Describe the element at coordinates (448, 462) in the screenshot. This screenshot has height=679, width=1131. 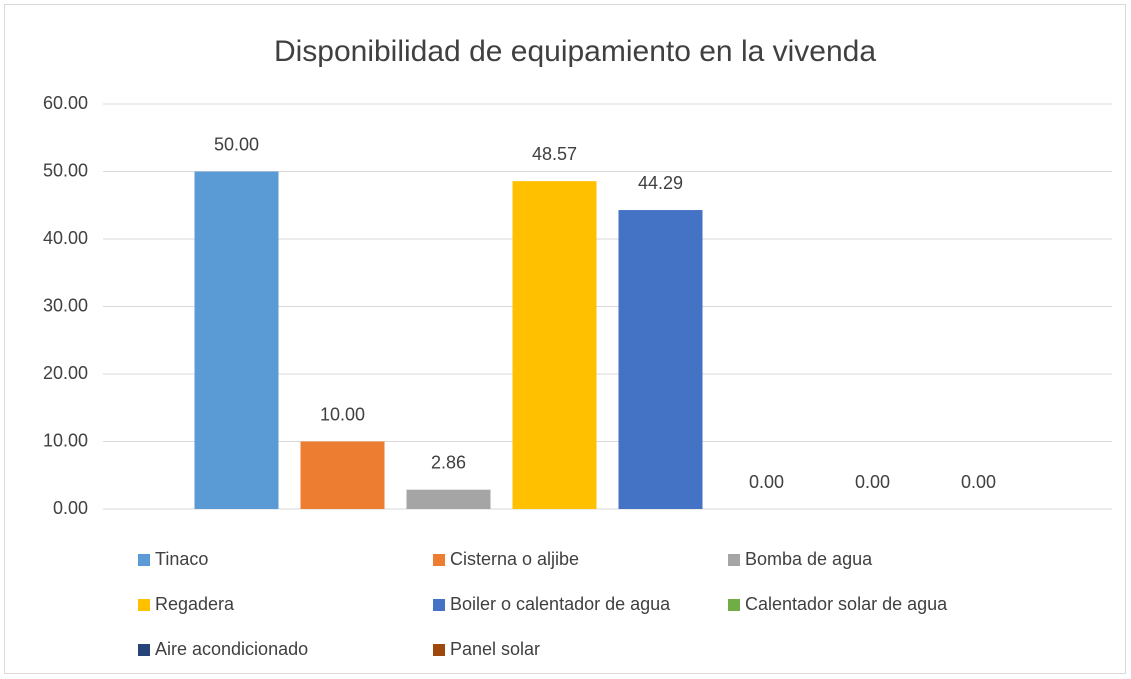
I see `data-label: 2.86` at that location.